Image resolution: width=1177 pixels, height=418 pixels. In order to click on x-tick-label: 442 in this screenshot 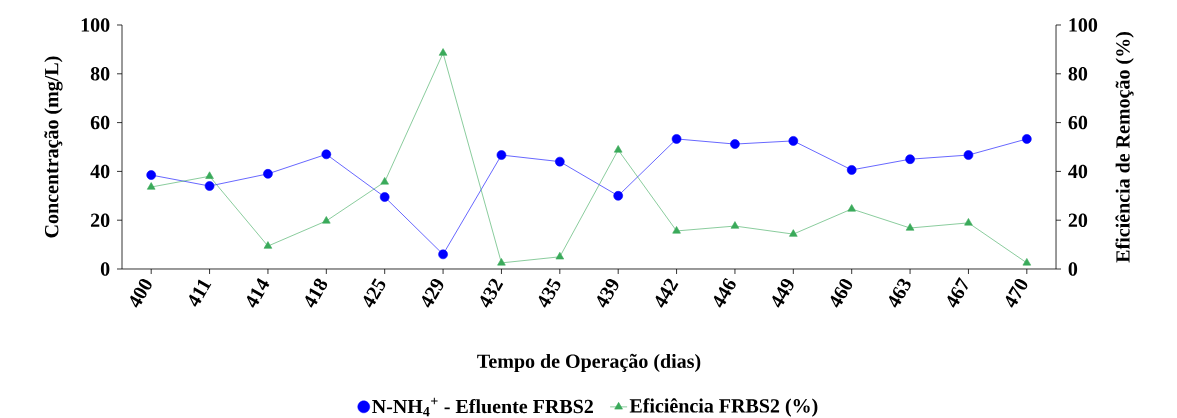, I will do `click(667, 293)`.